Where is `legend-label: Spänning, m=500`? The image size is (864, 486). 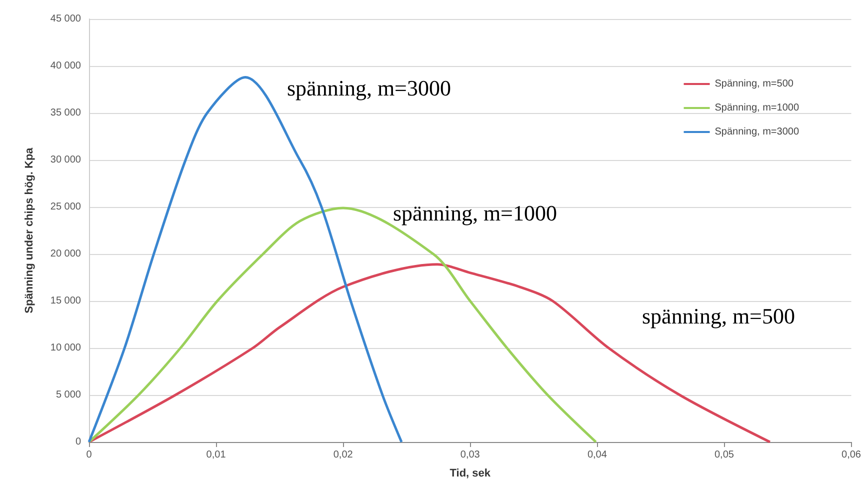 legend-label: Spänning, m=500 is located at coordinates (754, 84).